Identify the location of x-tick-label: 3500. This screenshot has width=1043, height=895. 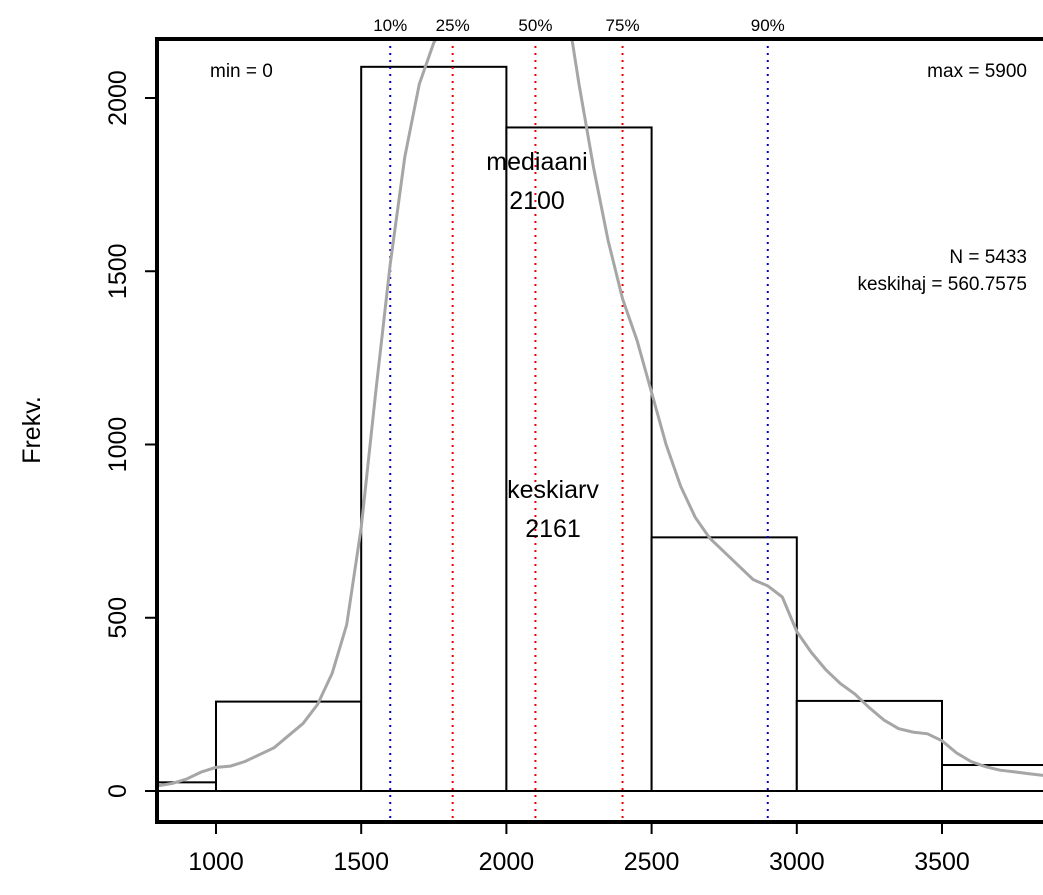
(942, 862).